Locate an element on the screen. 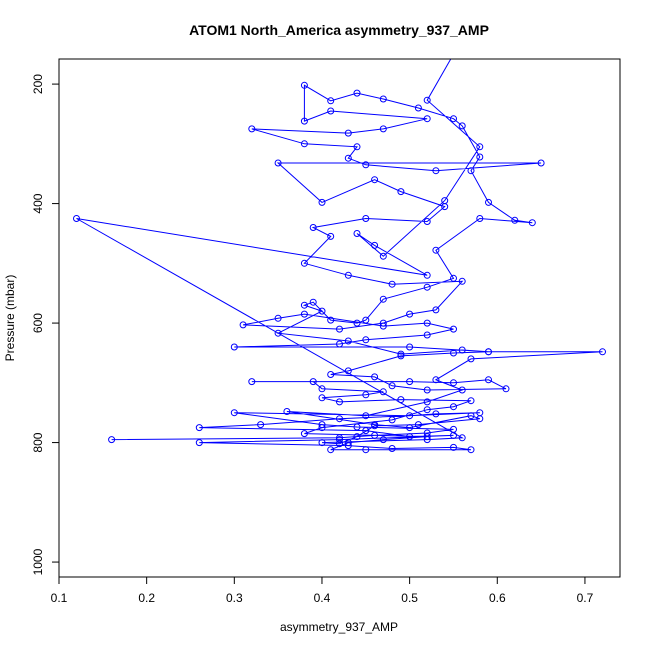 Image resolution: width=650 pixels, height=650 pixels. x-tick-label: 0.6 is located at coordinates (497, 598).